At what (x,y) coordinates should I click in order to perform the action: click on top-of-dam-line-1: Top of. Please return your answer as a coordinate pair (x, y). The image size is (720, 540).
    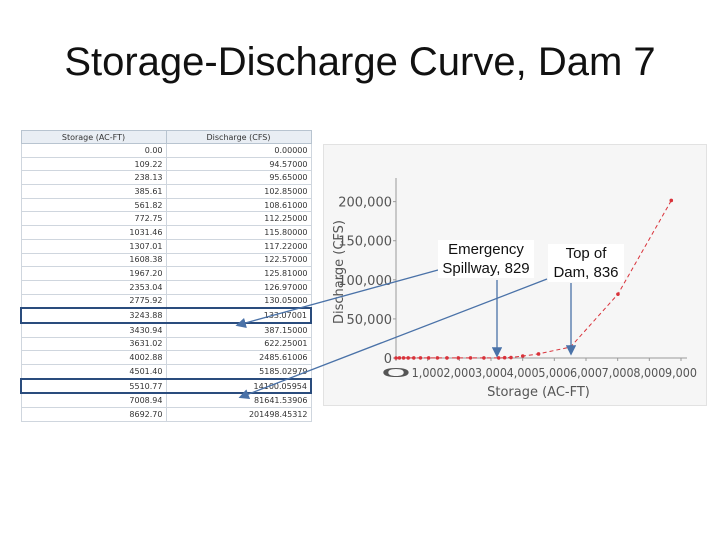
    Looking at the image, I should click on (586, 253).